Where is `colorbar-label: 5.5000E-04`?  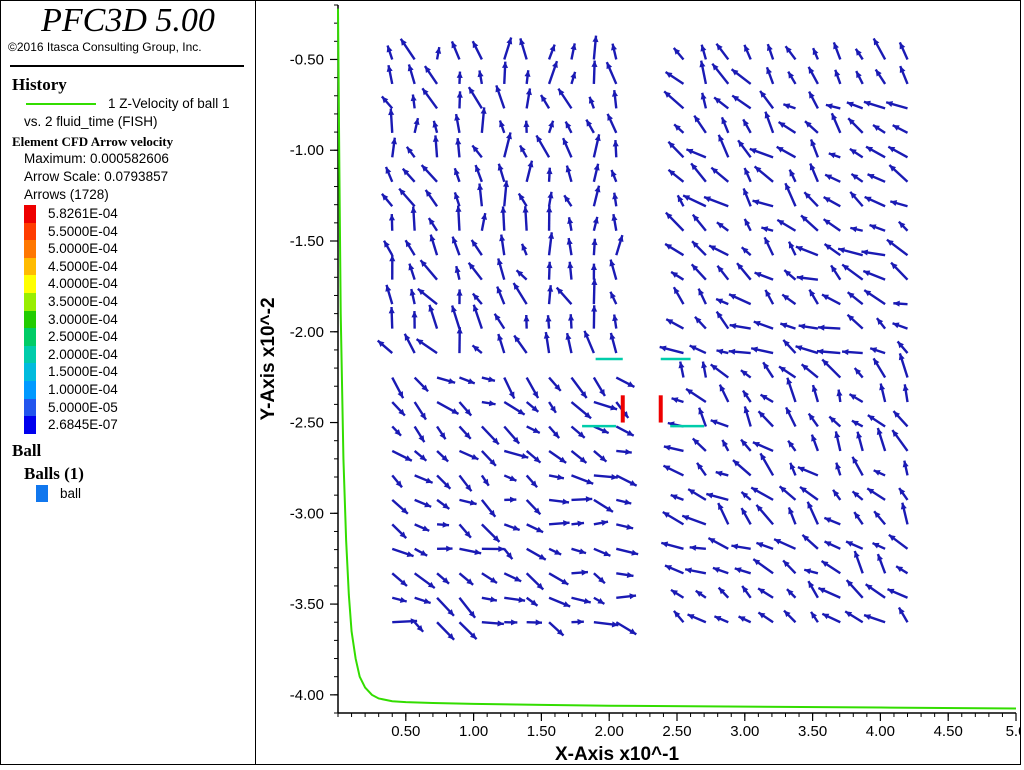 colorbar-label: 5.5000E-04 is located at coordinates (83, 231).